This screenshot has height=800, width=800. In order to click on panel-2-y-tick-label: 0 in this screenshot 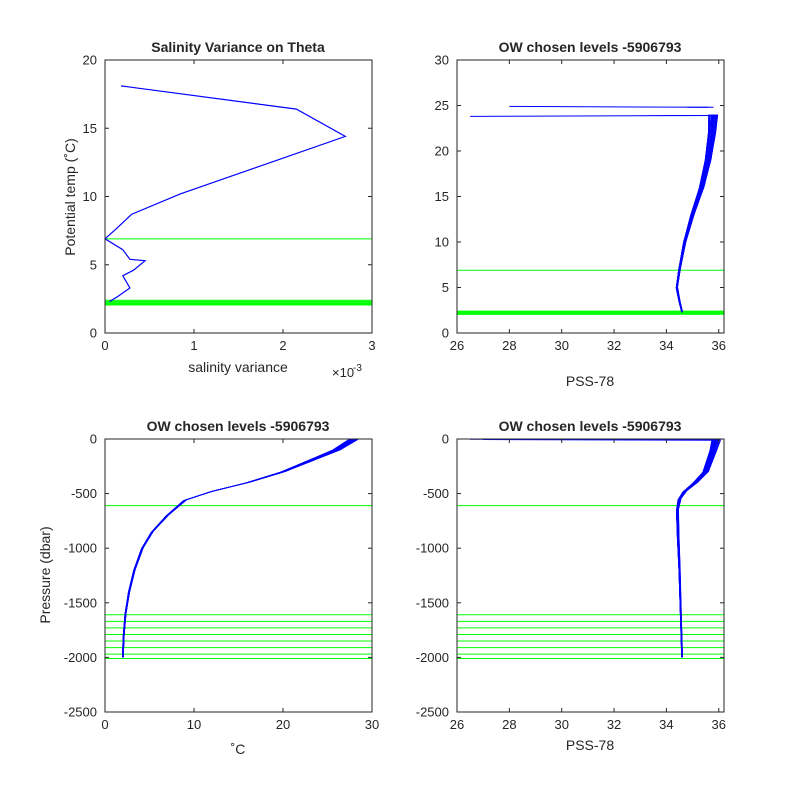, I will do `click(445, 333)`.